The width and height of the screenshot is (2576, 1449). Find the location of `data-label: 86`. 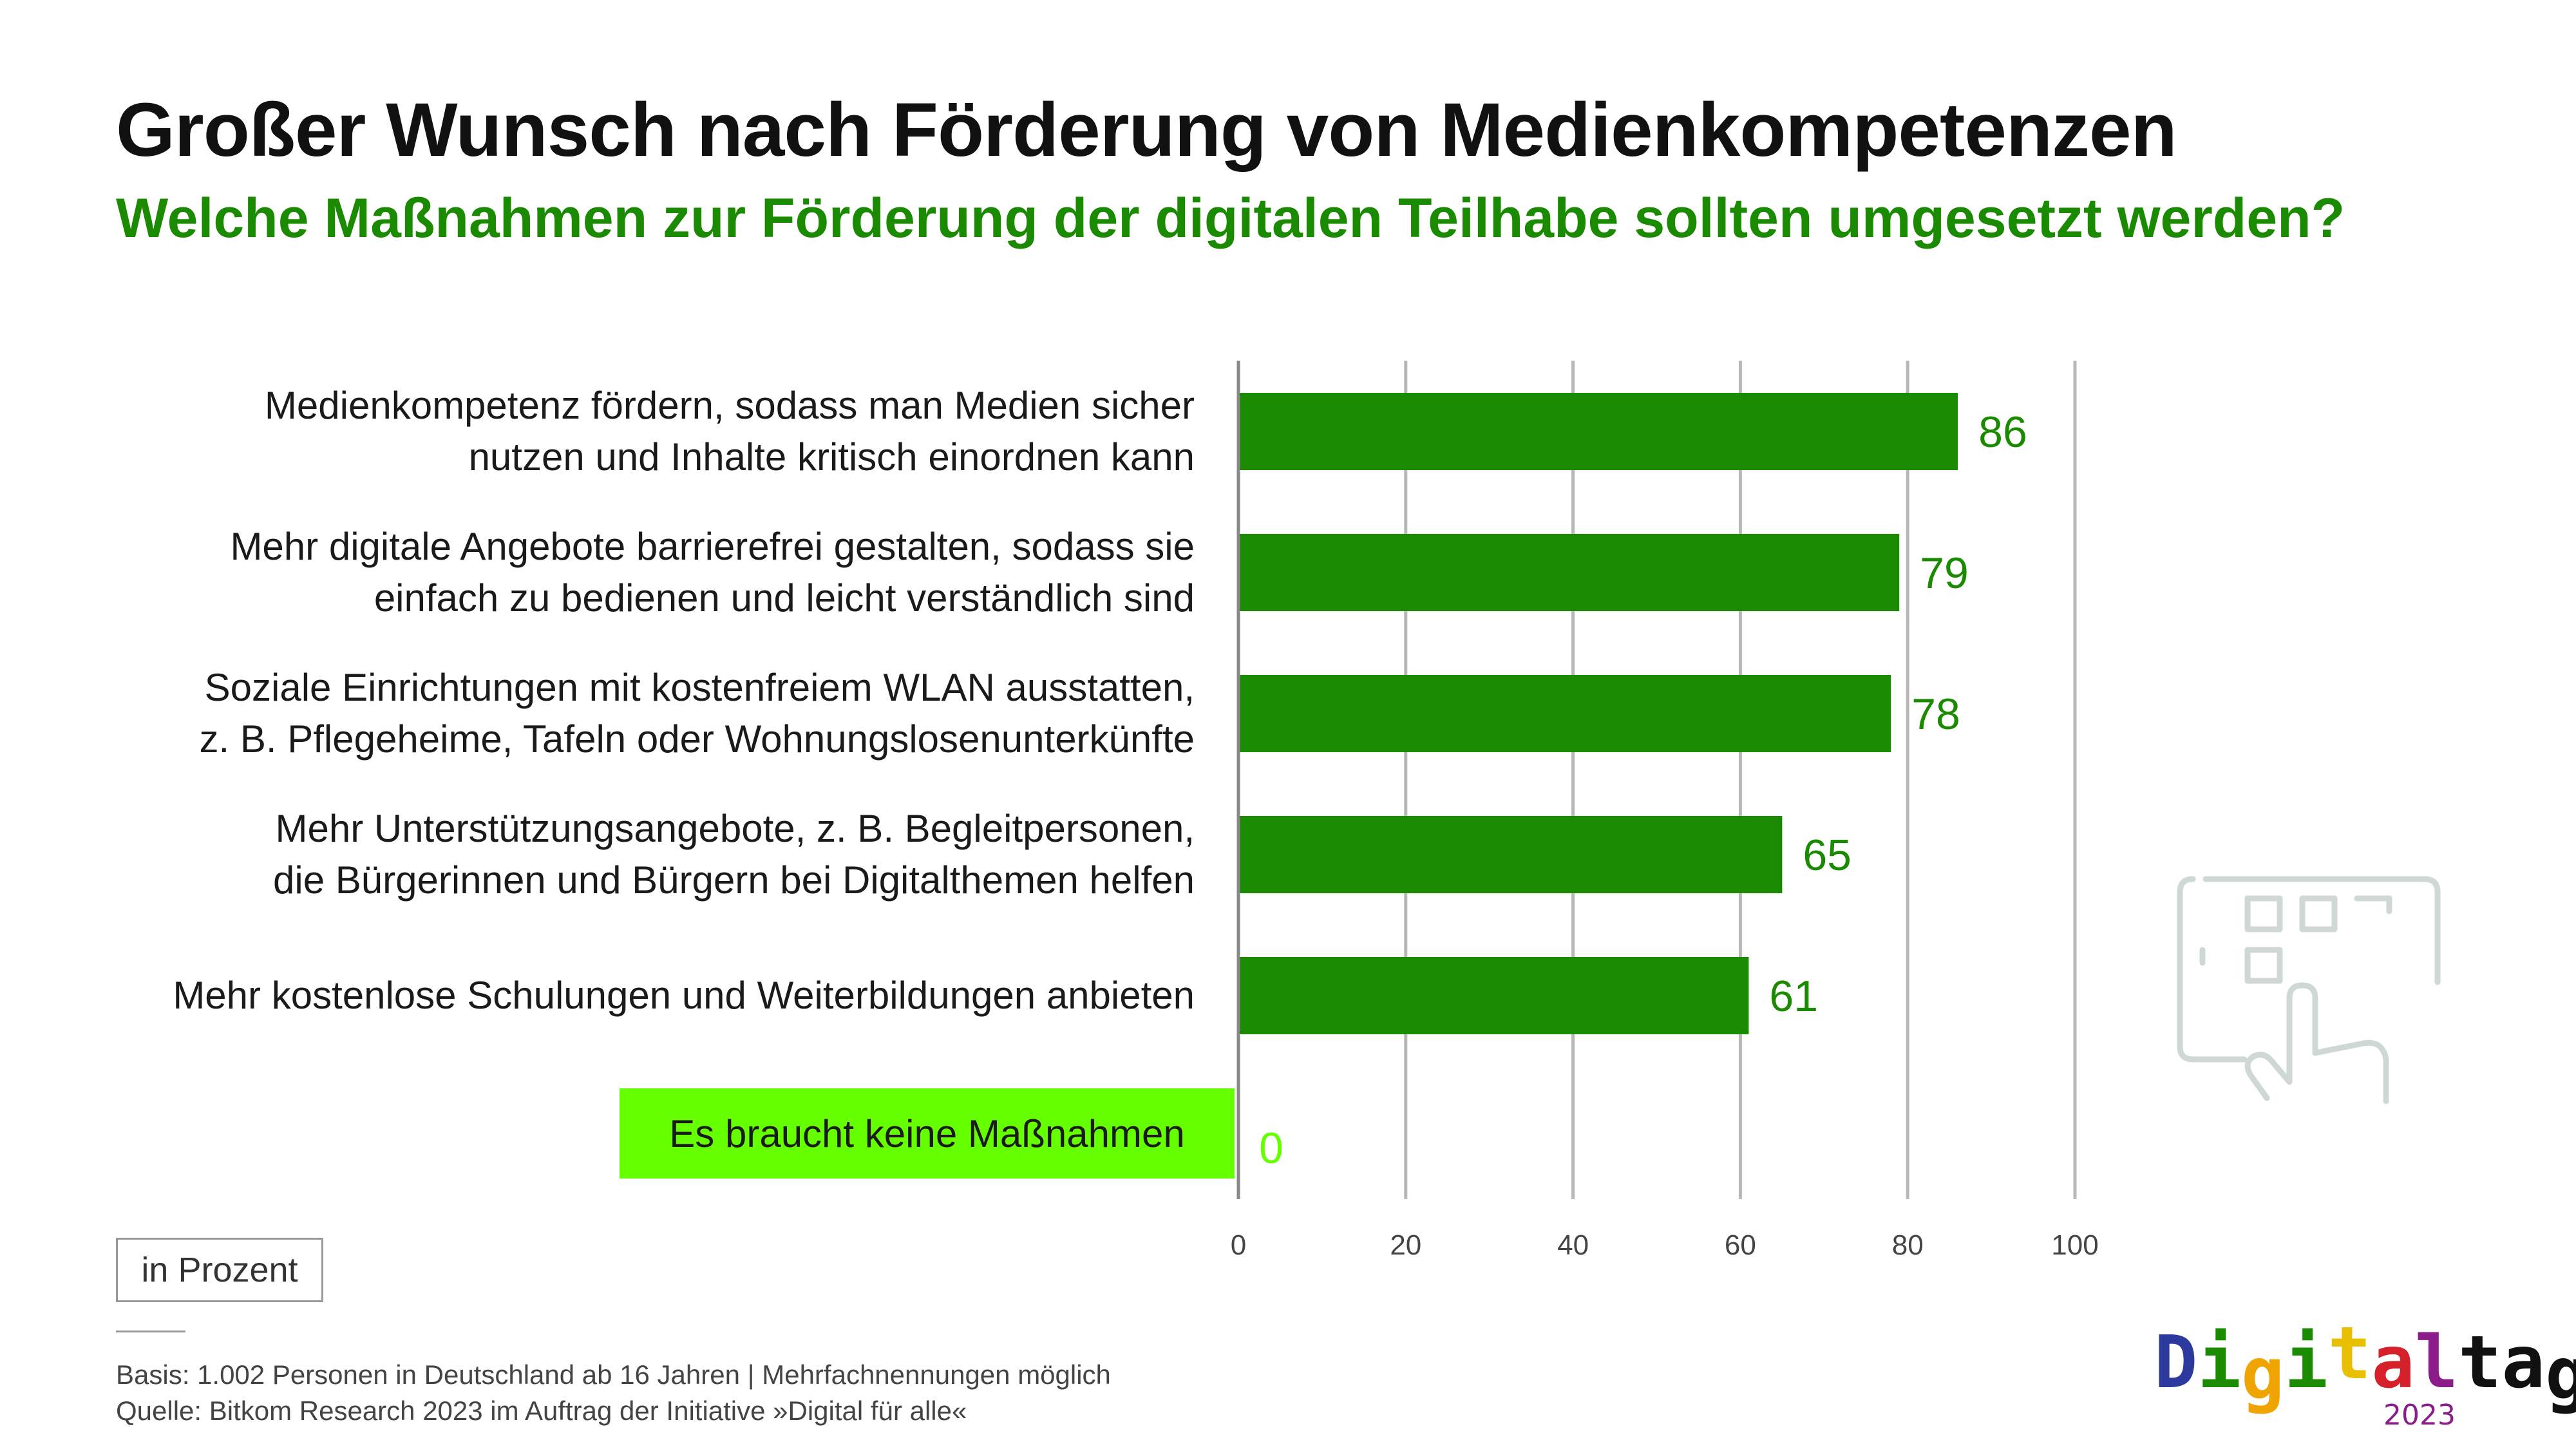

data-label: 86 is located at coordinates (2002, 432).